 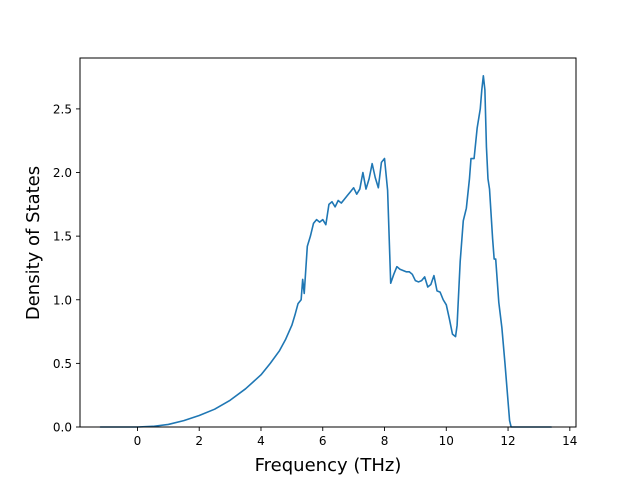 I want to click on x-tick-label: 8, so click(x=385, y=441).